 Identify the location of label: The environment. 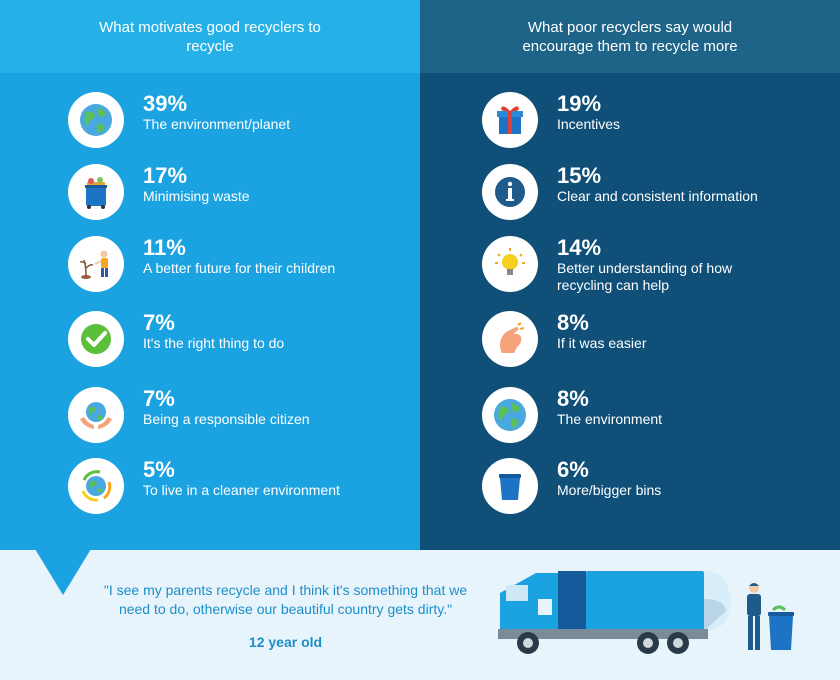
(610, 419).